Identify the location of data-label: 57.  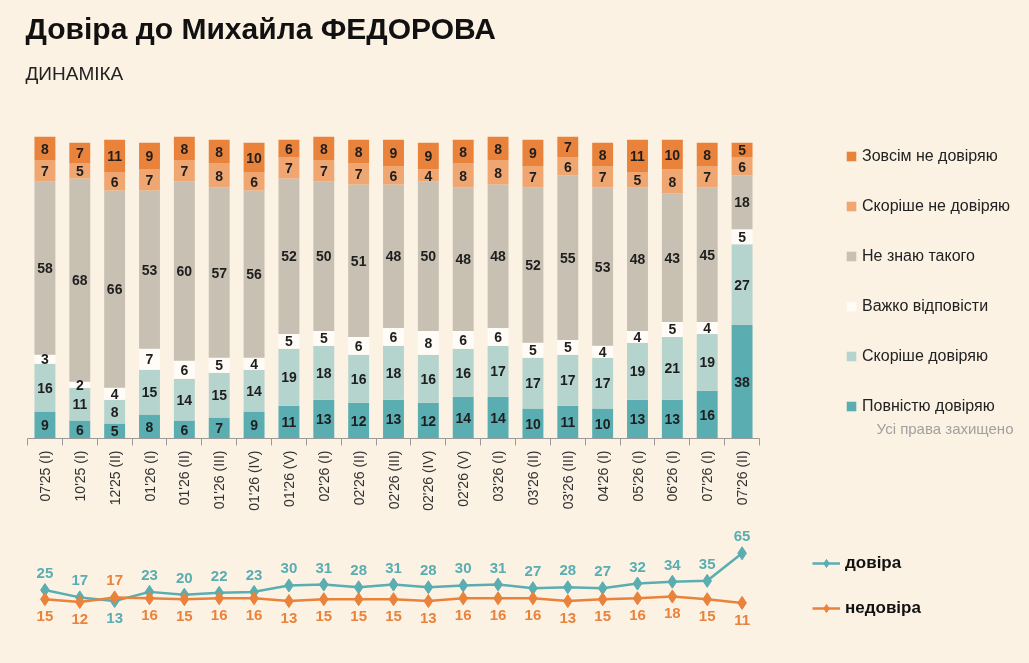
(219, 272).